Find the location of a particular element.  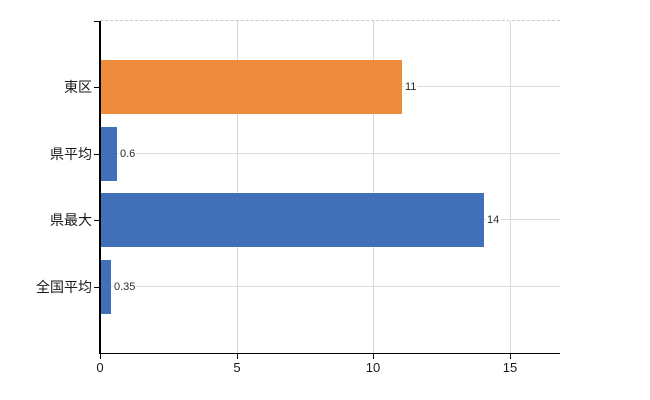

x-axis-tick-label: 15 is located at coordinates (510, 367).